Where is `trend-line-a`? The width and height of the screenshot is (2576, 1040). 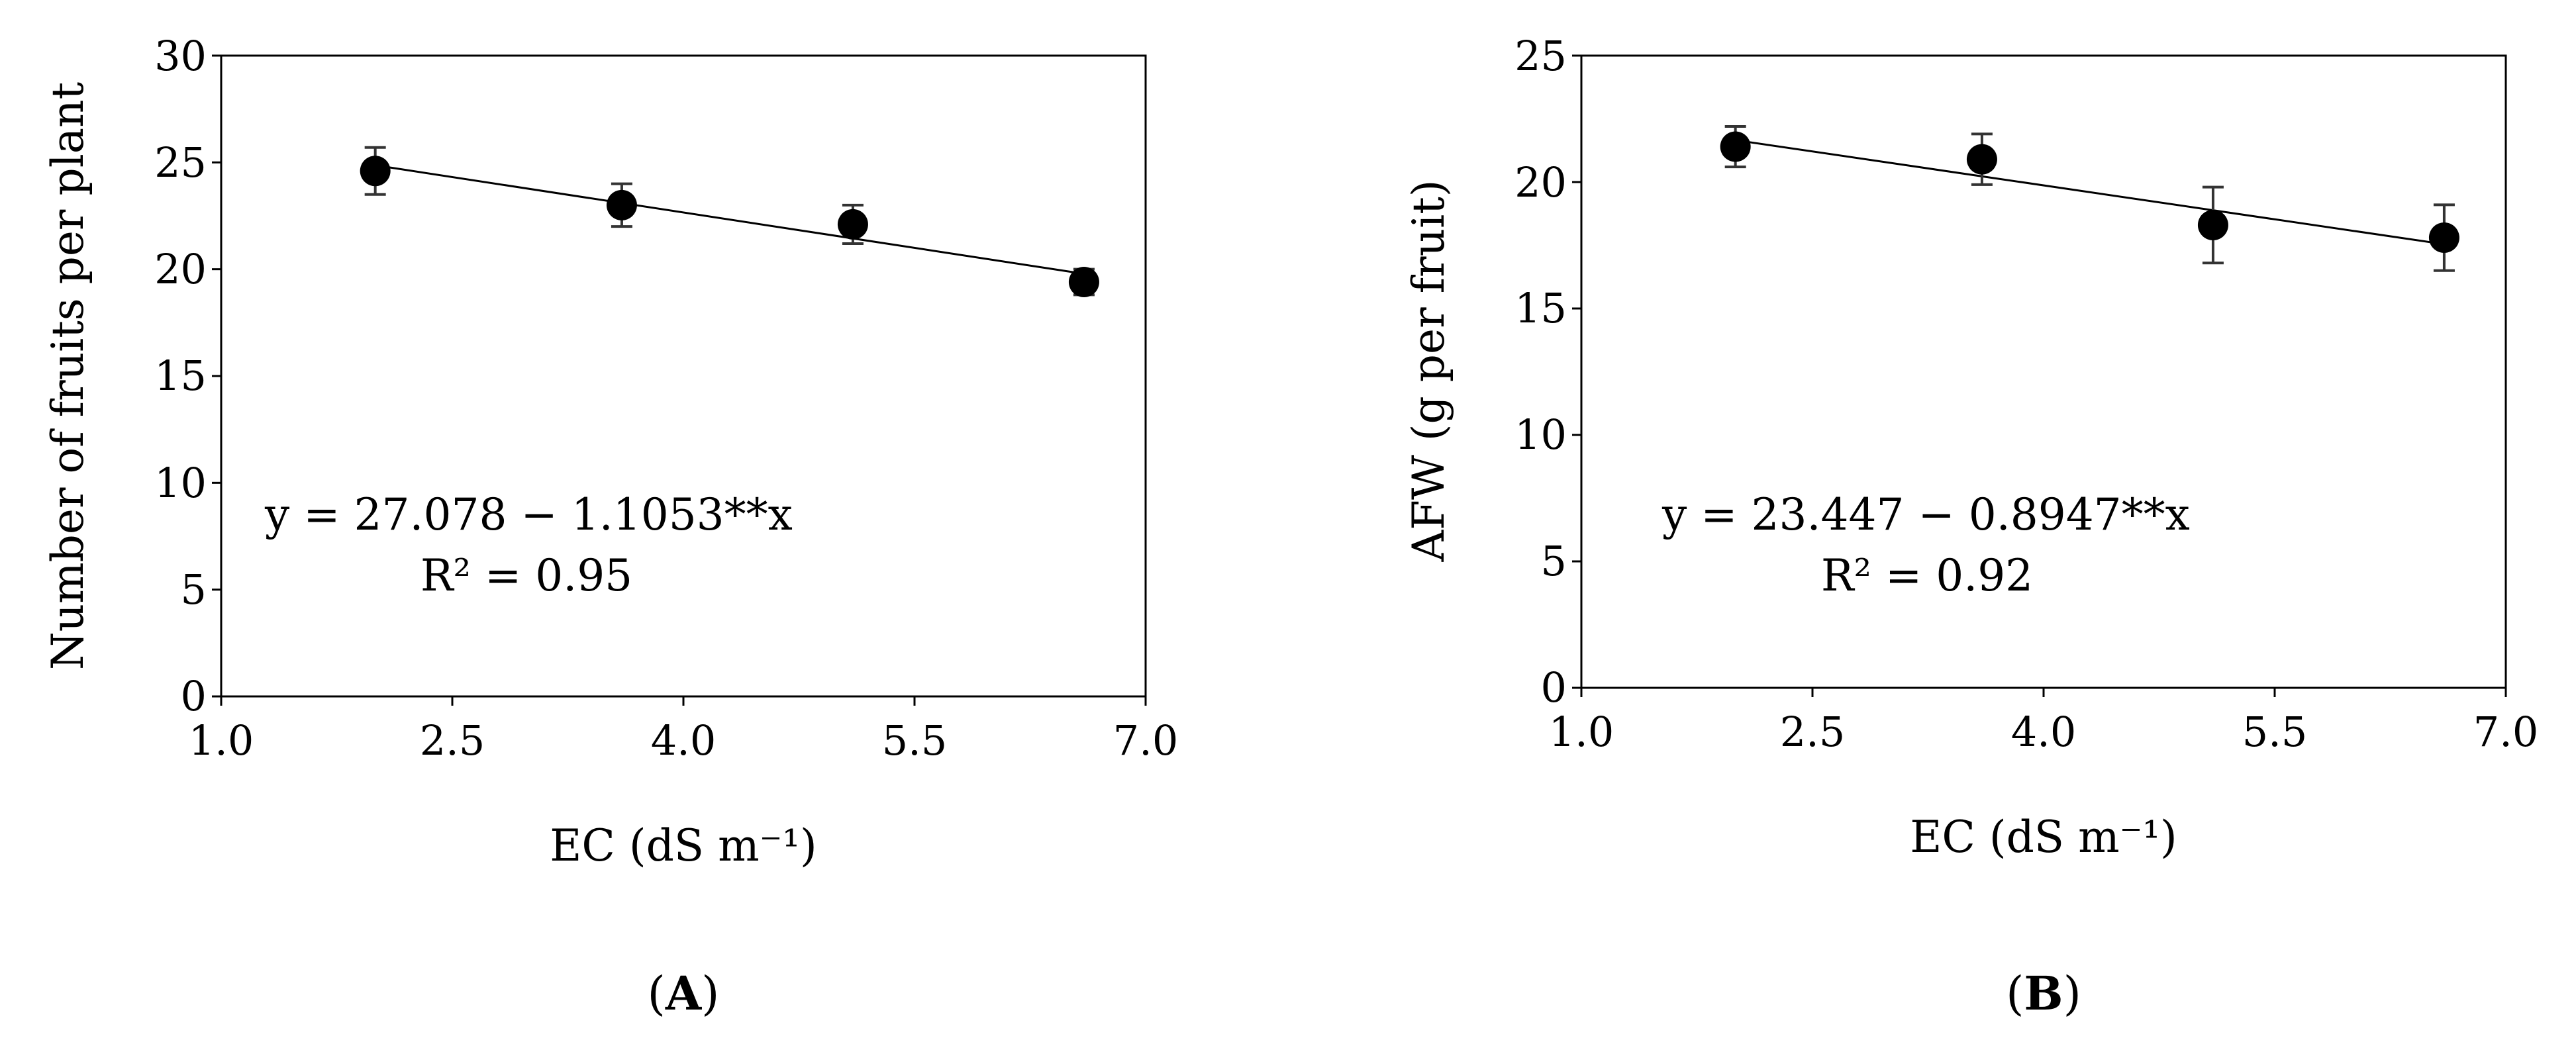 trend-line-a is located at coordinates (730, 219).